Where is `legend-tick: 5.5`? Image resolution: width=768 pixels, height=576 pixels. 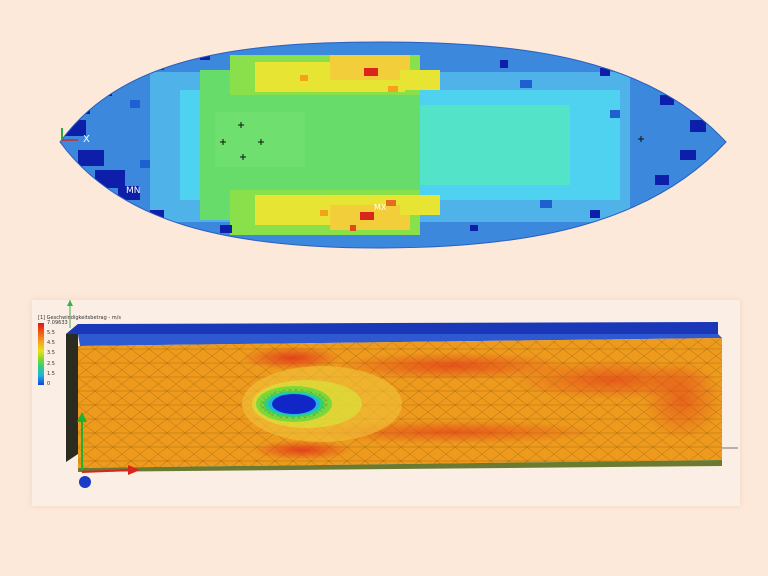
legend-tick: 5.5 is located at coordinates (51, 333).